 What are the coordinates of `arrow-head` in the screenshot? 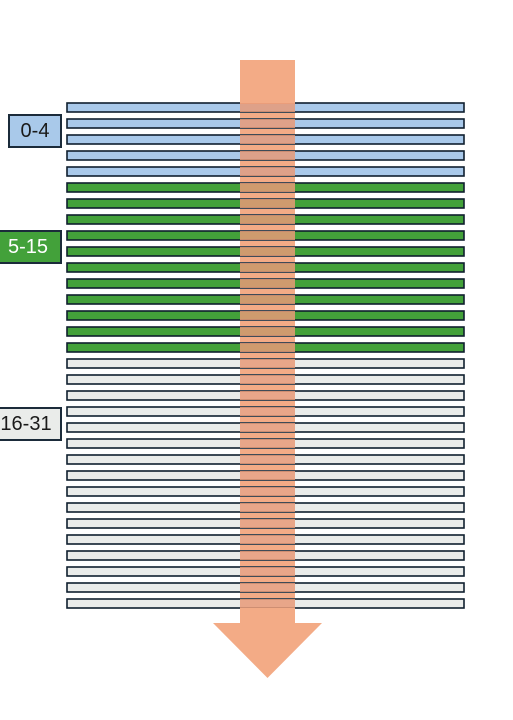 It's located at (267, 650).